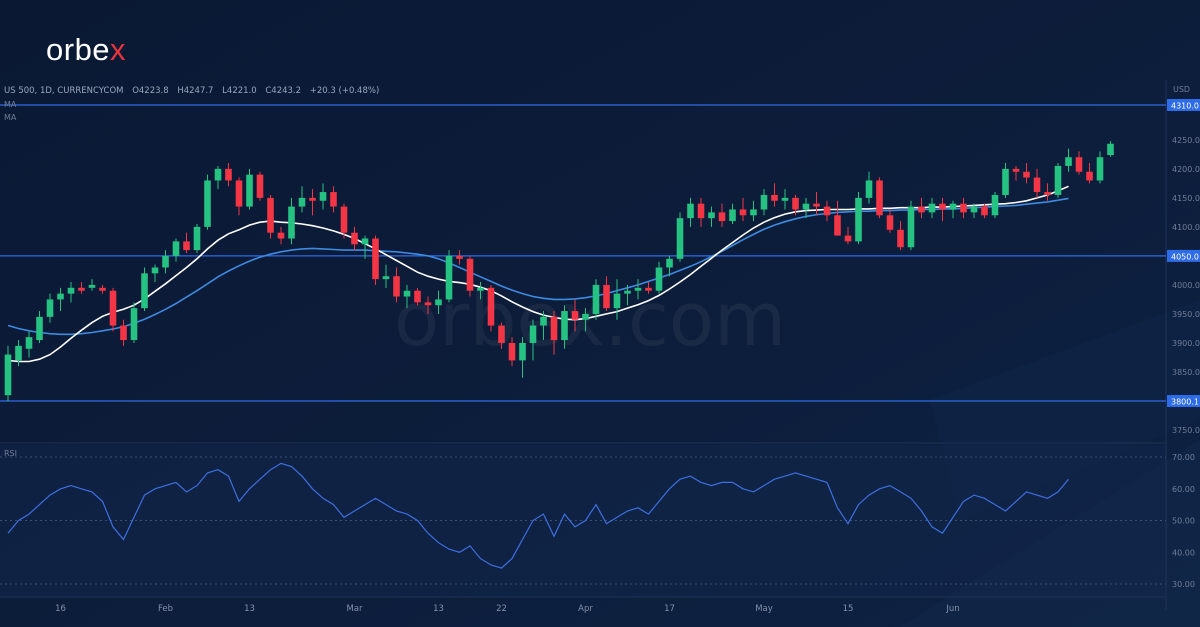 The height and width of the screenshot is (627, 1200). I want to click on rsi-indicator-label: RSI, so click(10, 453).